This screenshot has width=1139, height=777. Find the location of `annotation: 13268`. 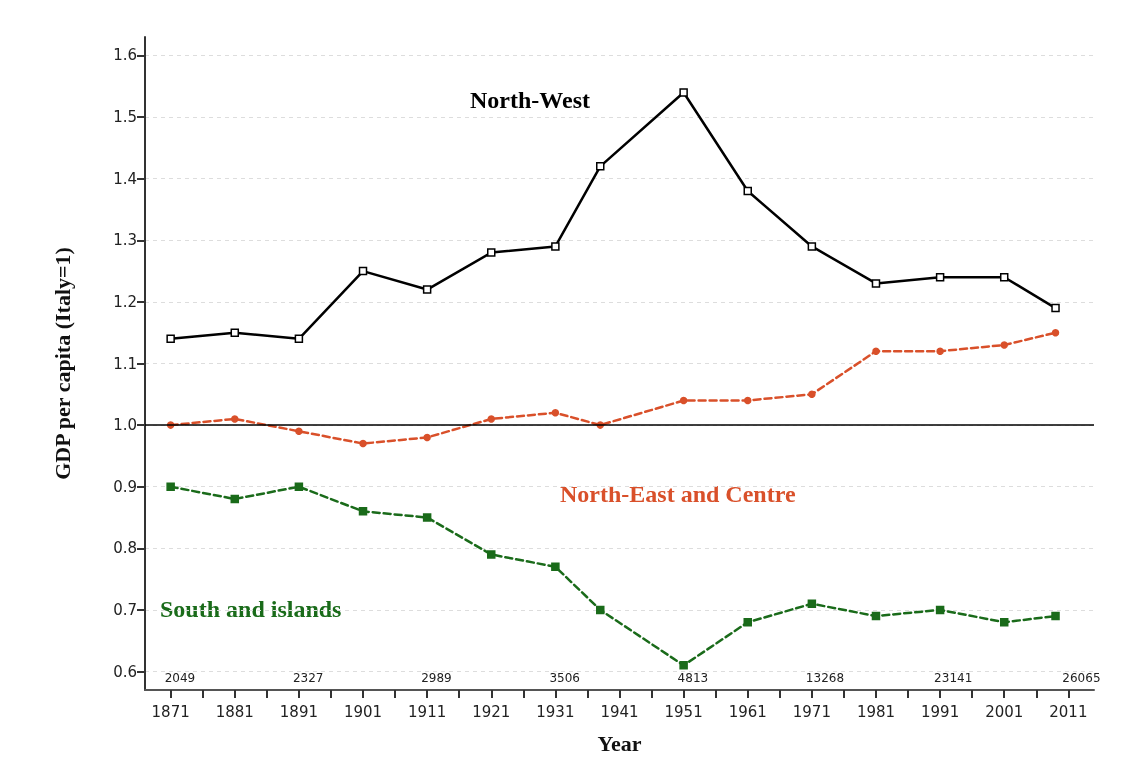

annotation: 13268 is located at coordinates (825, 678).